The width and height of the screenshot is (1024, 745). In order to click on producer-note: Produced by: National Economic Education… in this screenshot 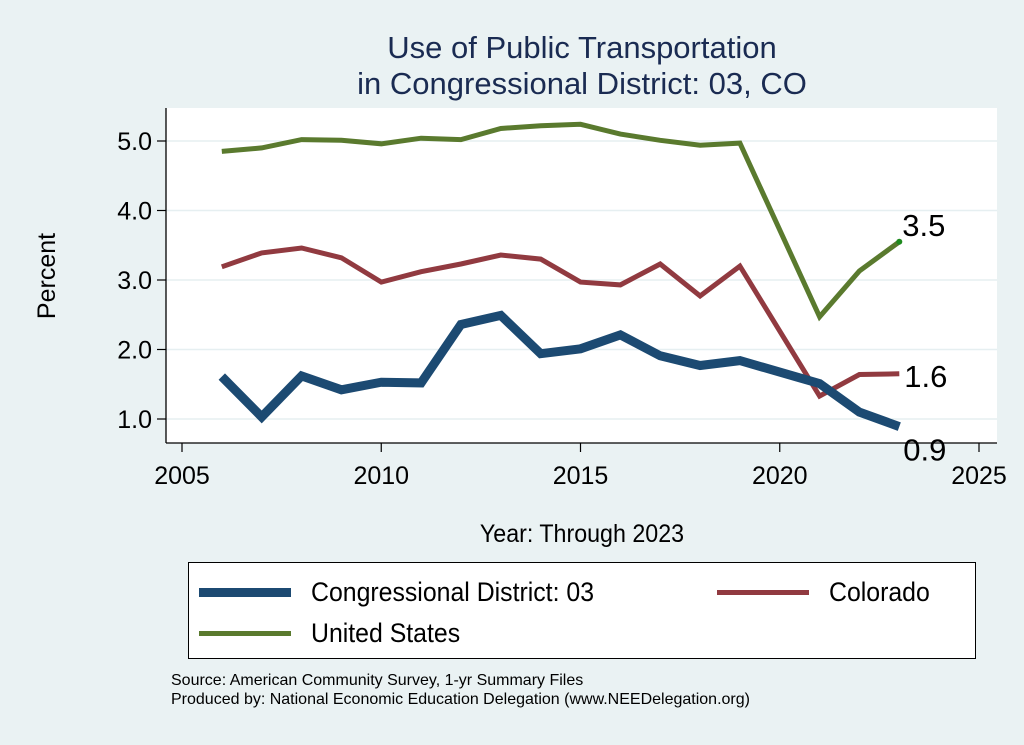, I will do `click(460, 699)`.